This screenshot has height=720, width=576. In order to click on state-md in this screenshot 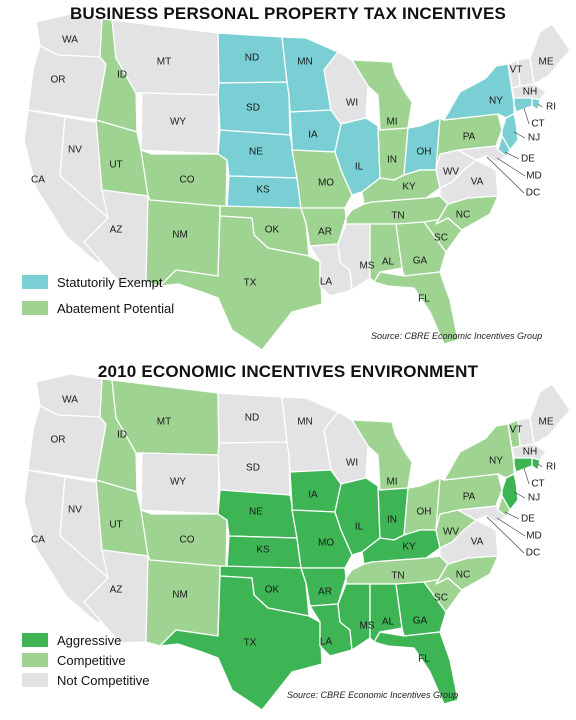, I will do `click(482, 154)`.